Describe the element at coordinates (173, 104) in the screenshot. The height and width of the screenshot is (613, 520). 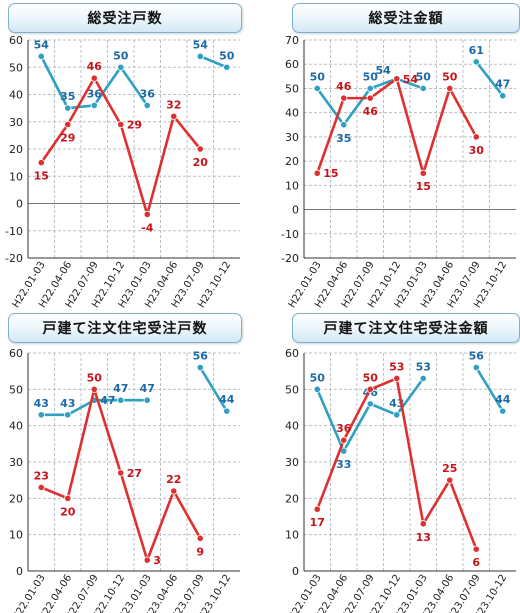
I see `data-label: 32` at that location.